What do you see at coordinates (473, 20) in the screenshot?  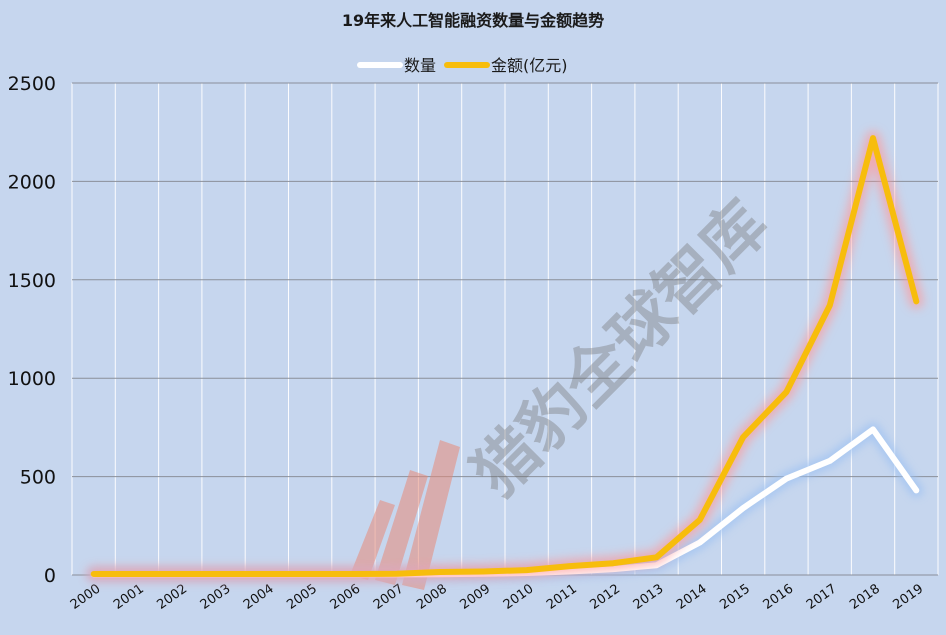 I see `chart-title: 19年来人工智能融资数量与金额趋势` at bounding box center [473, 20].